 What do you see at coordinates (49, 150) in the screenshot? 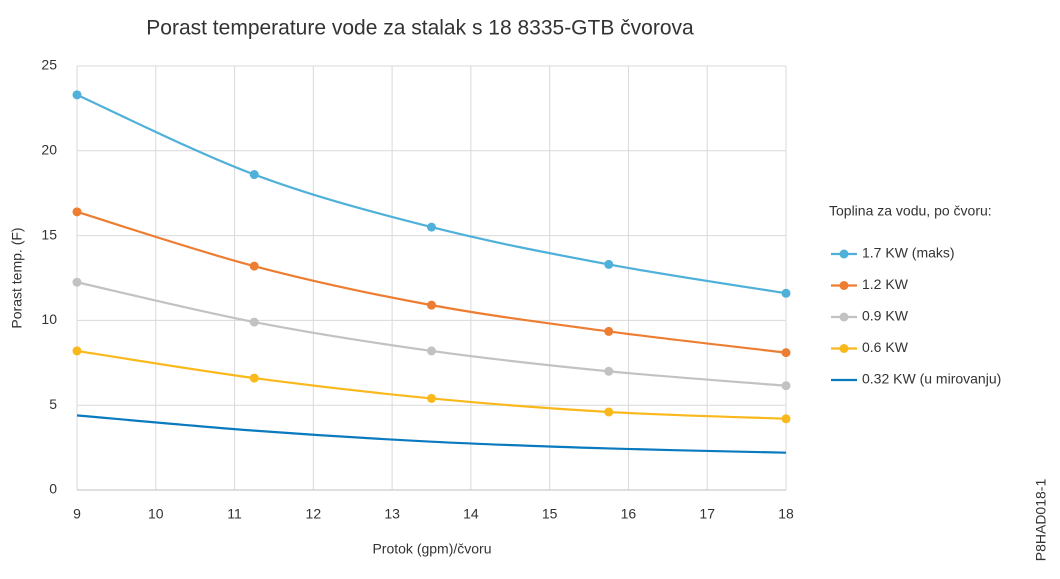
I see `y-tick-label: 20` at bounding box center [49, 150].